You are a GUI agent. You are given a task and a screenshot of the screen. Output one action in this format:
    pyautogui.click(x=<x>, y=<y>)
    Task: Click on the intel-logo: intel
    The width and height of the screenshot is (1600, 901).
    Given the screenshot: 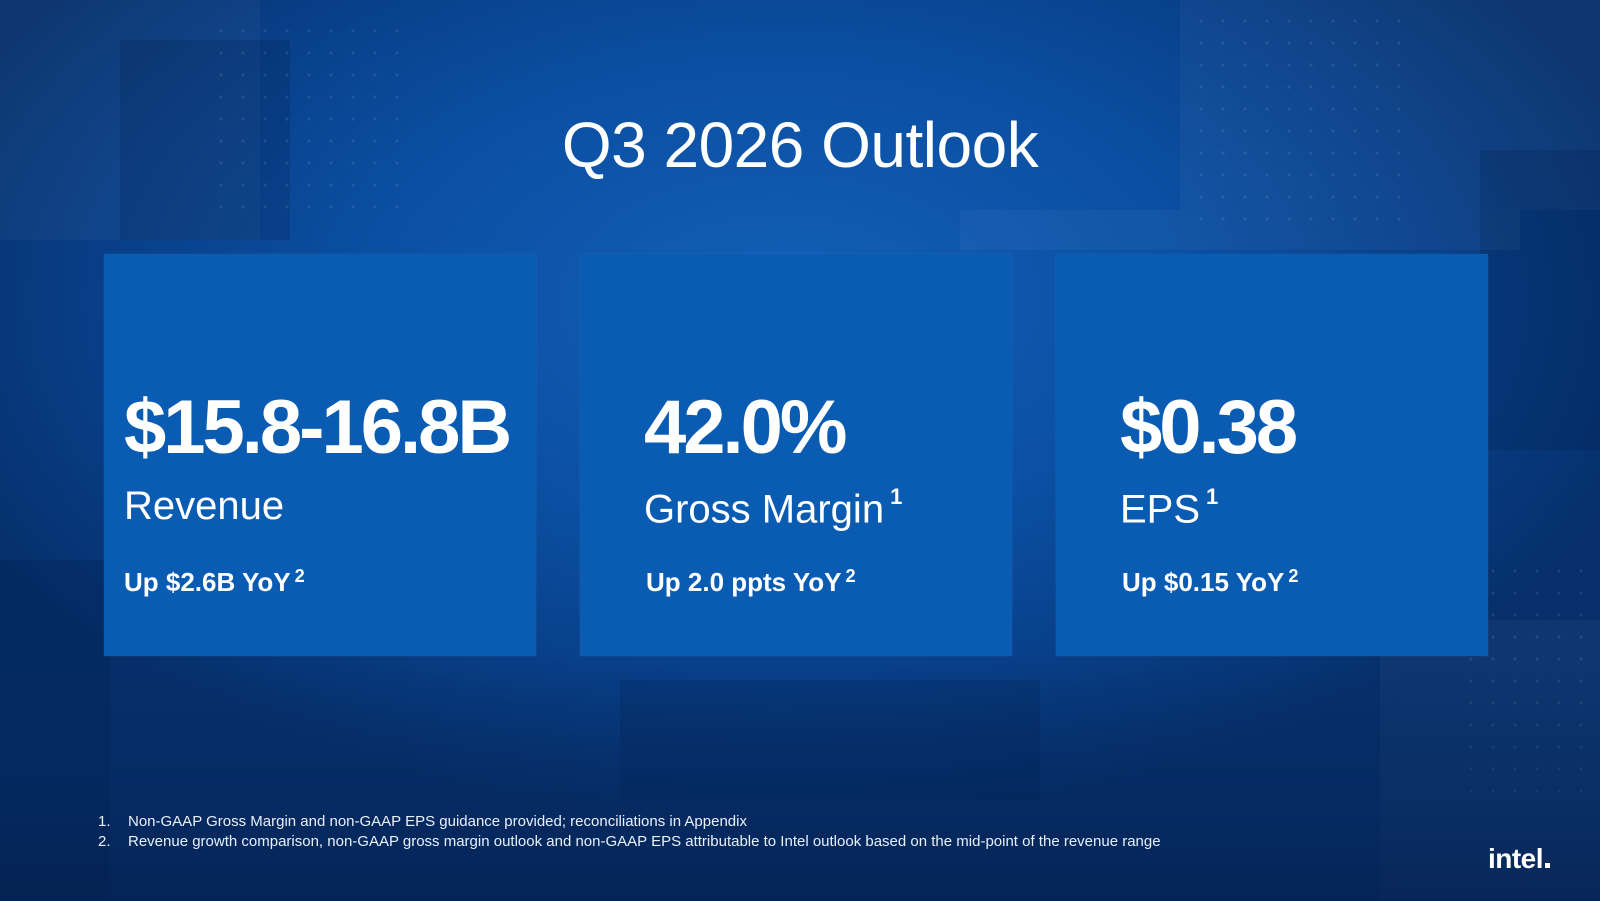 What is the action you would take?
    pyautogui.click(x=1519, y=859)
    